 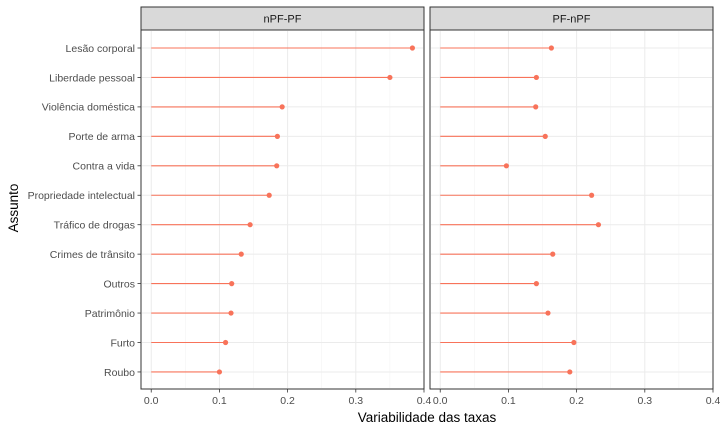 I want to click on y-tick-label: Lesão corporal, so click(x=100, y=49).